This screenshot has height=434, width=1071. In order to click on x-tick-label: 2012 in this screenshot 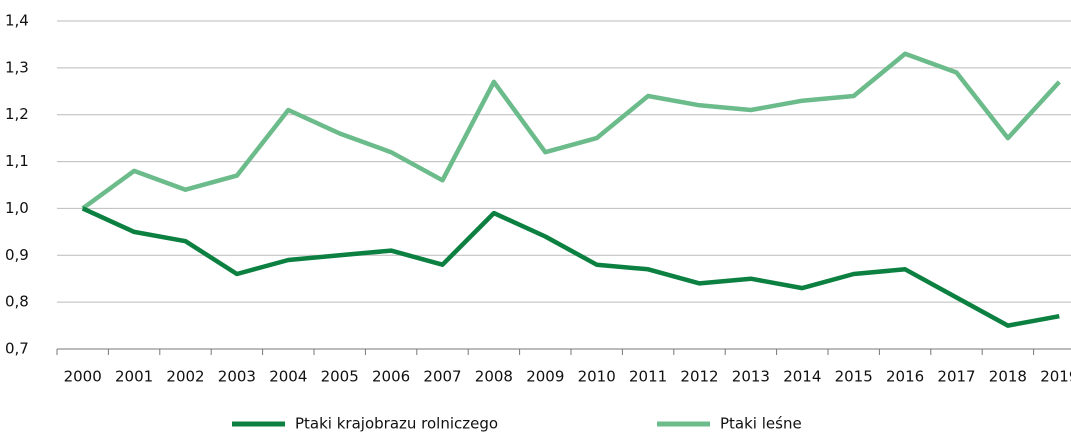, I will do `click(699, 377)`.